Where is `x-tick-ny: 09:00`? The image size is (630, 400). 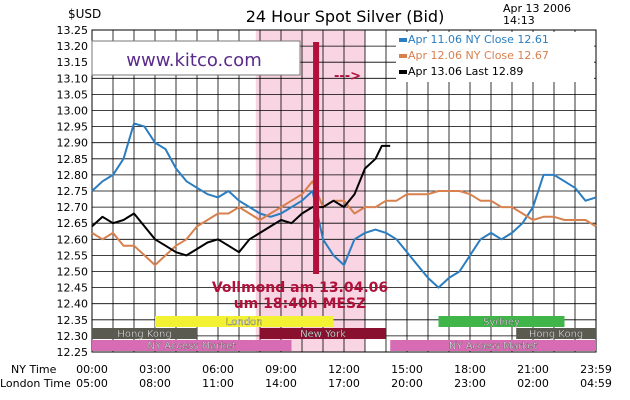
x-tick-ny: 09:00 is located at coordinates (281, 369).